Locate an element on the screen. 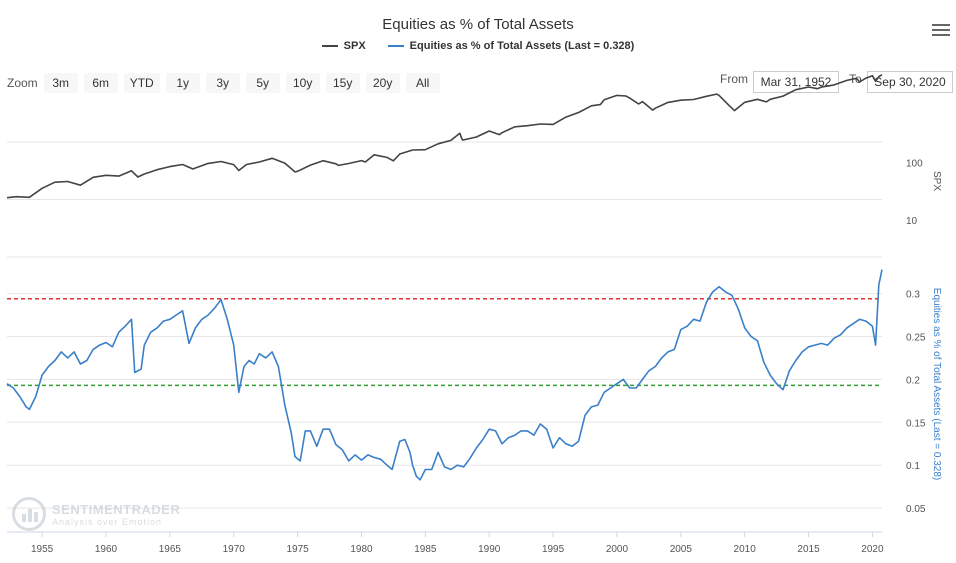 The image size is (956, 563). zoom-bar: Zoom 3m 6m YTD 1y 3y 5y 10y 15y 20y All is located at coordinates (226, 83).